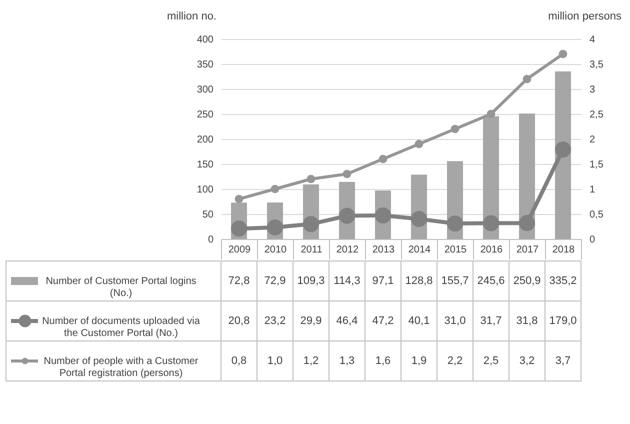  Describe the element at coordinates (419, 361) in the screenshot. I see `data-label: 1,9` at that location.